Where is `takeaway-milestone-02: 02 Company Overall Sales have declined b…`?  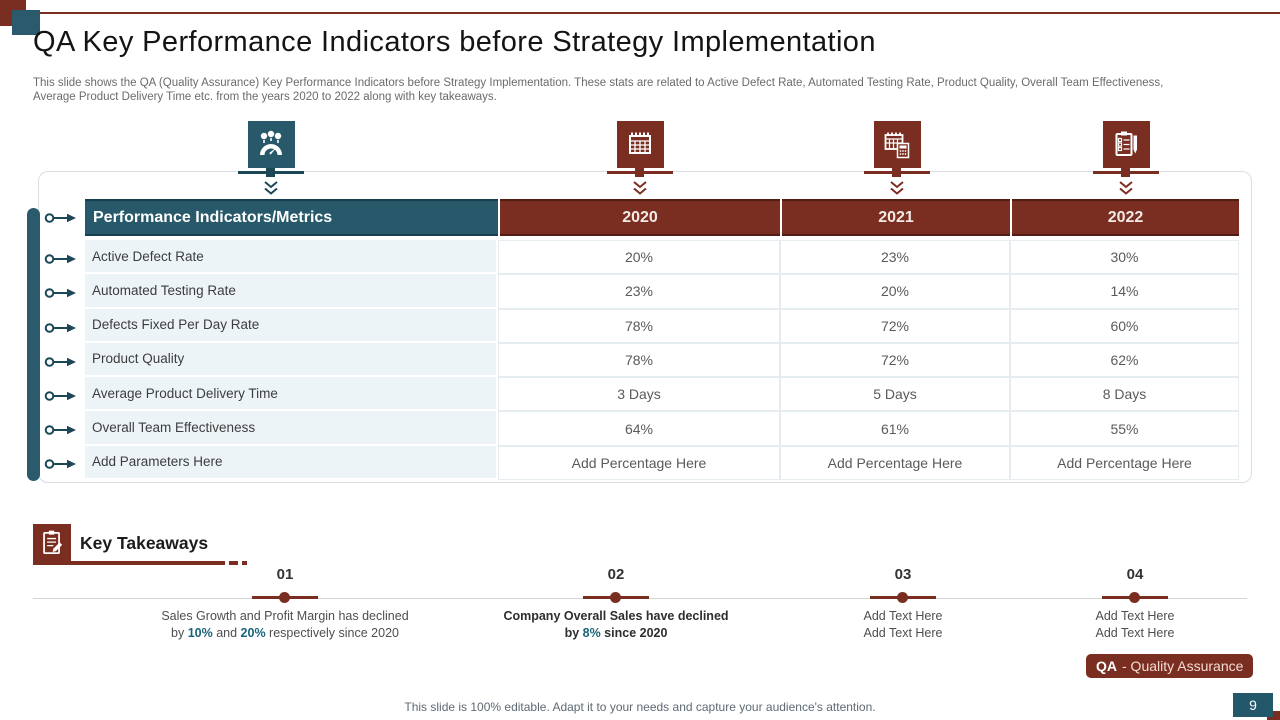
takeaway-milestone-02: 02 Company Overall Sales have declined b… is located at coordinates (616, 604).